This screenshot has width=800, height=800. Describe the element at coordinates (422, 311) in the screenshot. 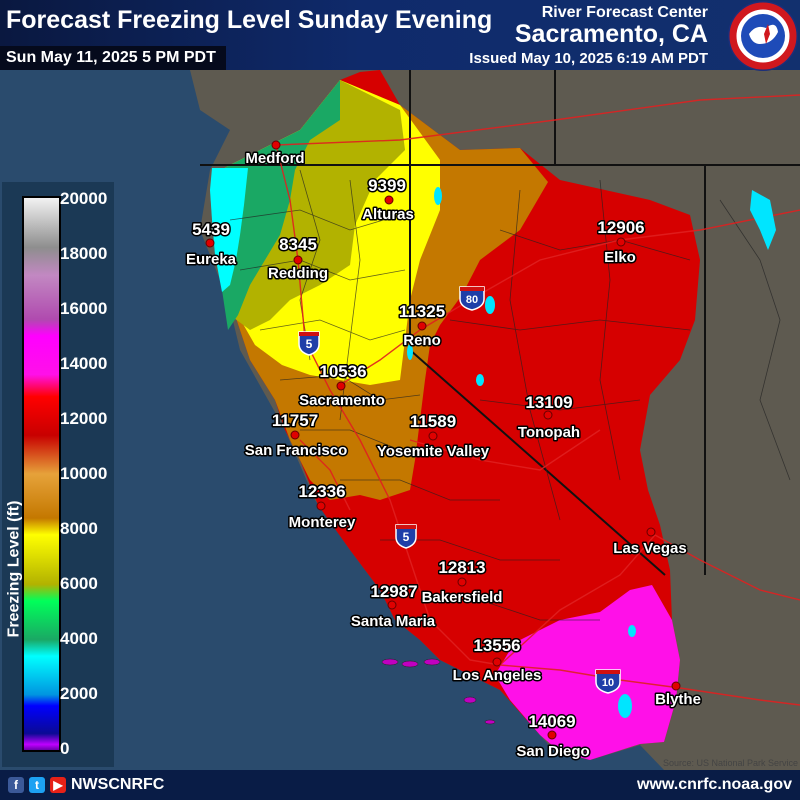

I see `station-value: 11325` at that location.